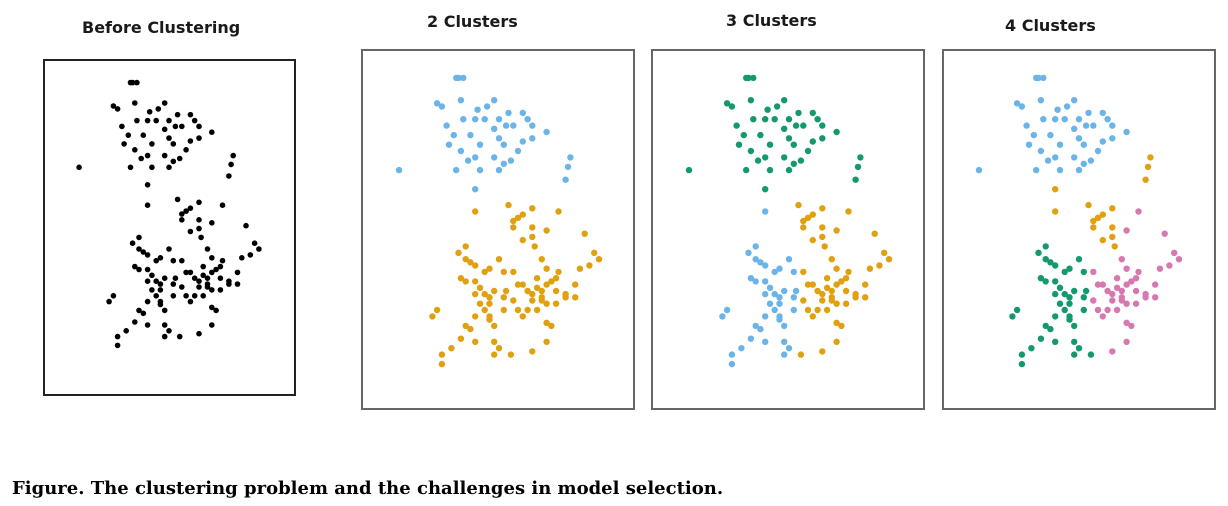  I want to click on scatter-panel-4-clusters, so click(1079, 221).